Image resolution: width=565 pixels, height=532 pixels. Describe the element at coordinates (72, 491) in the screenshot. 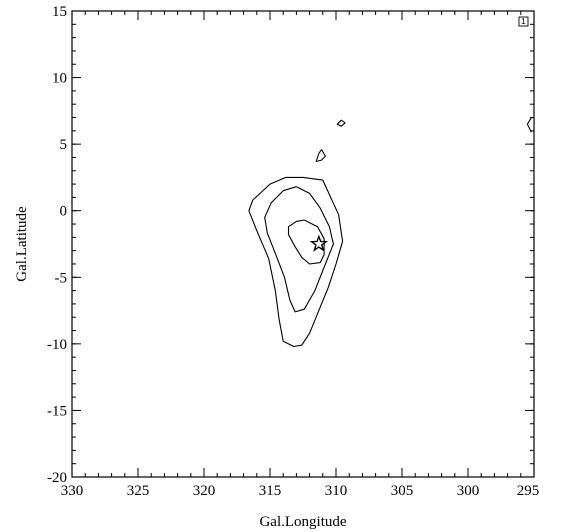

I see `x-tick-label: 330` at that location.